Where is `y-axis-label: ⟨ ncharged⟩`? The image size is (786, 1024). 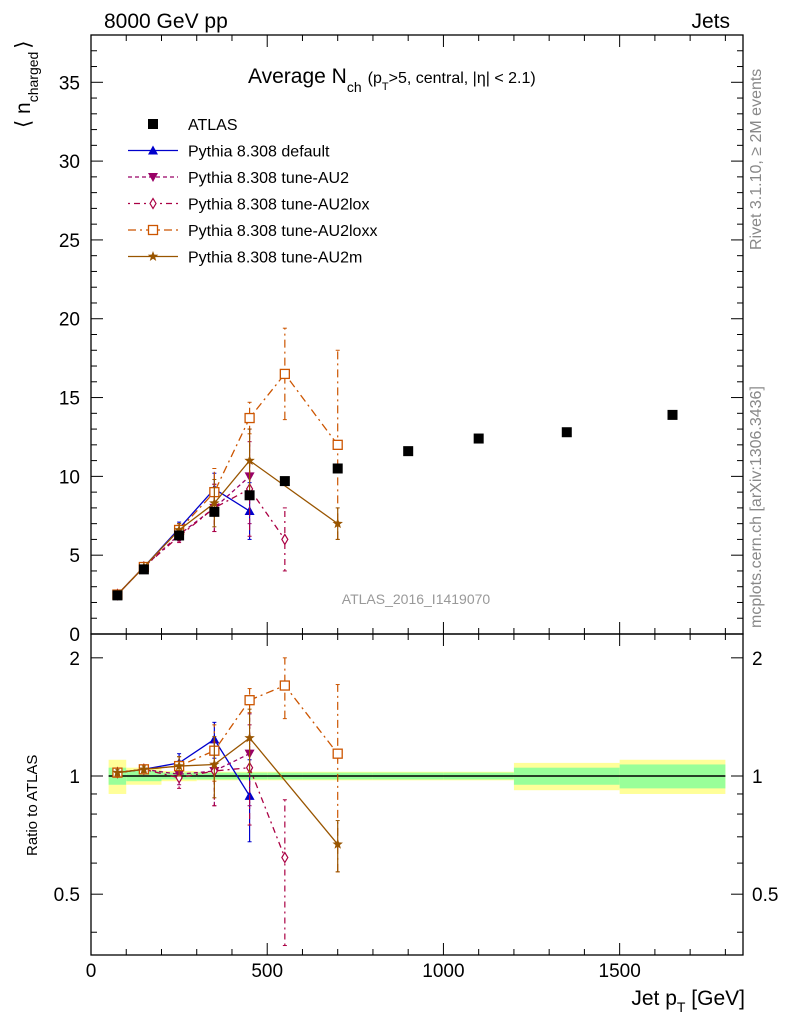 y-axis-label: ⟨ ncharged⟩ is located at coordinates (26, 84).